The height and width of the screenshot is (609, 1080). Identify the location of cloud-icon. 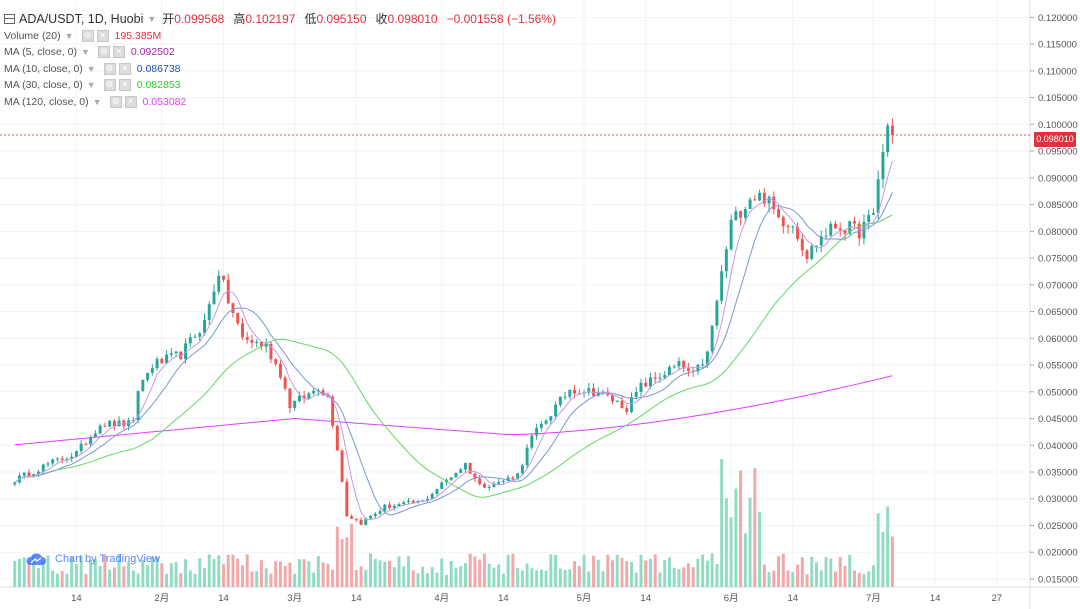
(36, 559).